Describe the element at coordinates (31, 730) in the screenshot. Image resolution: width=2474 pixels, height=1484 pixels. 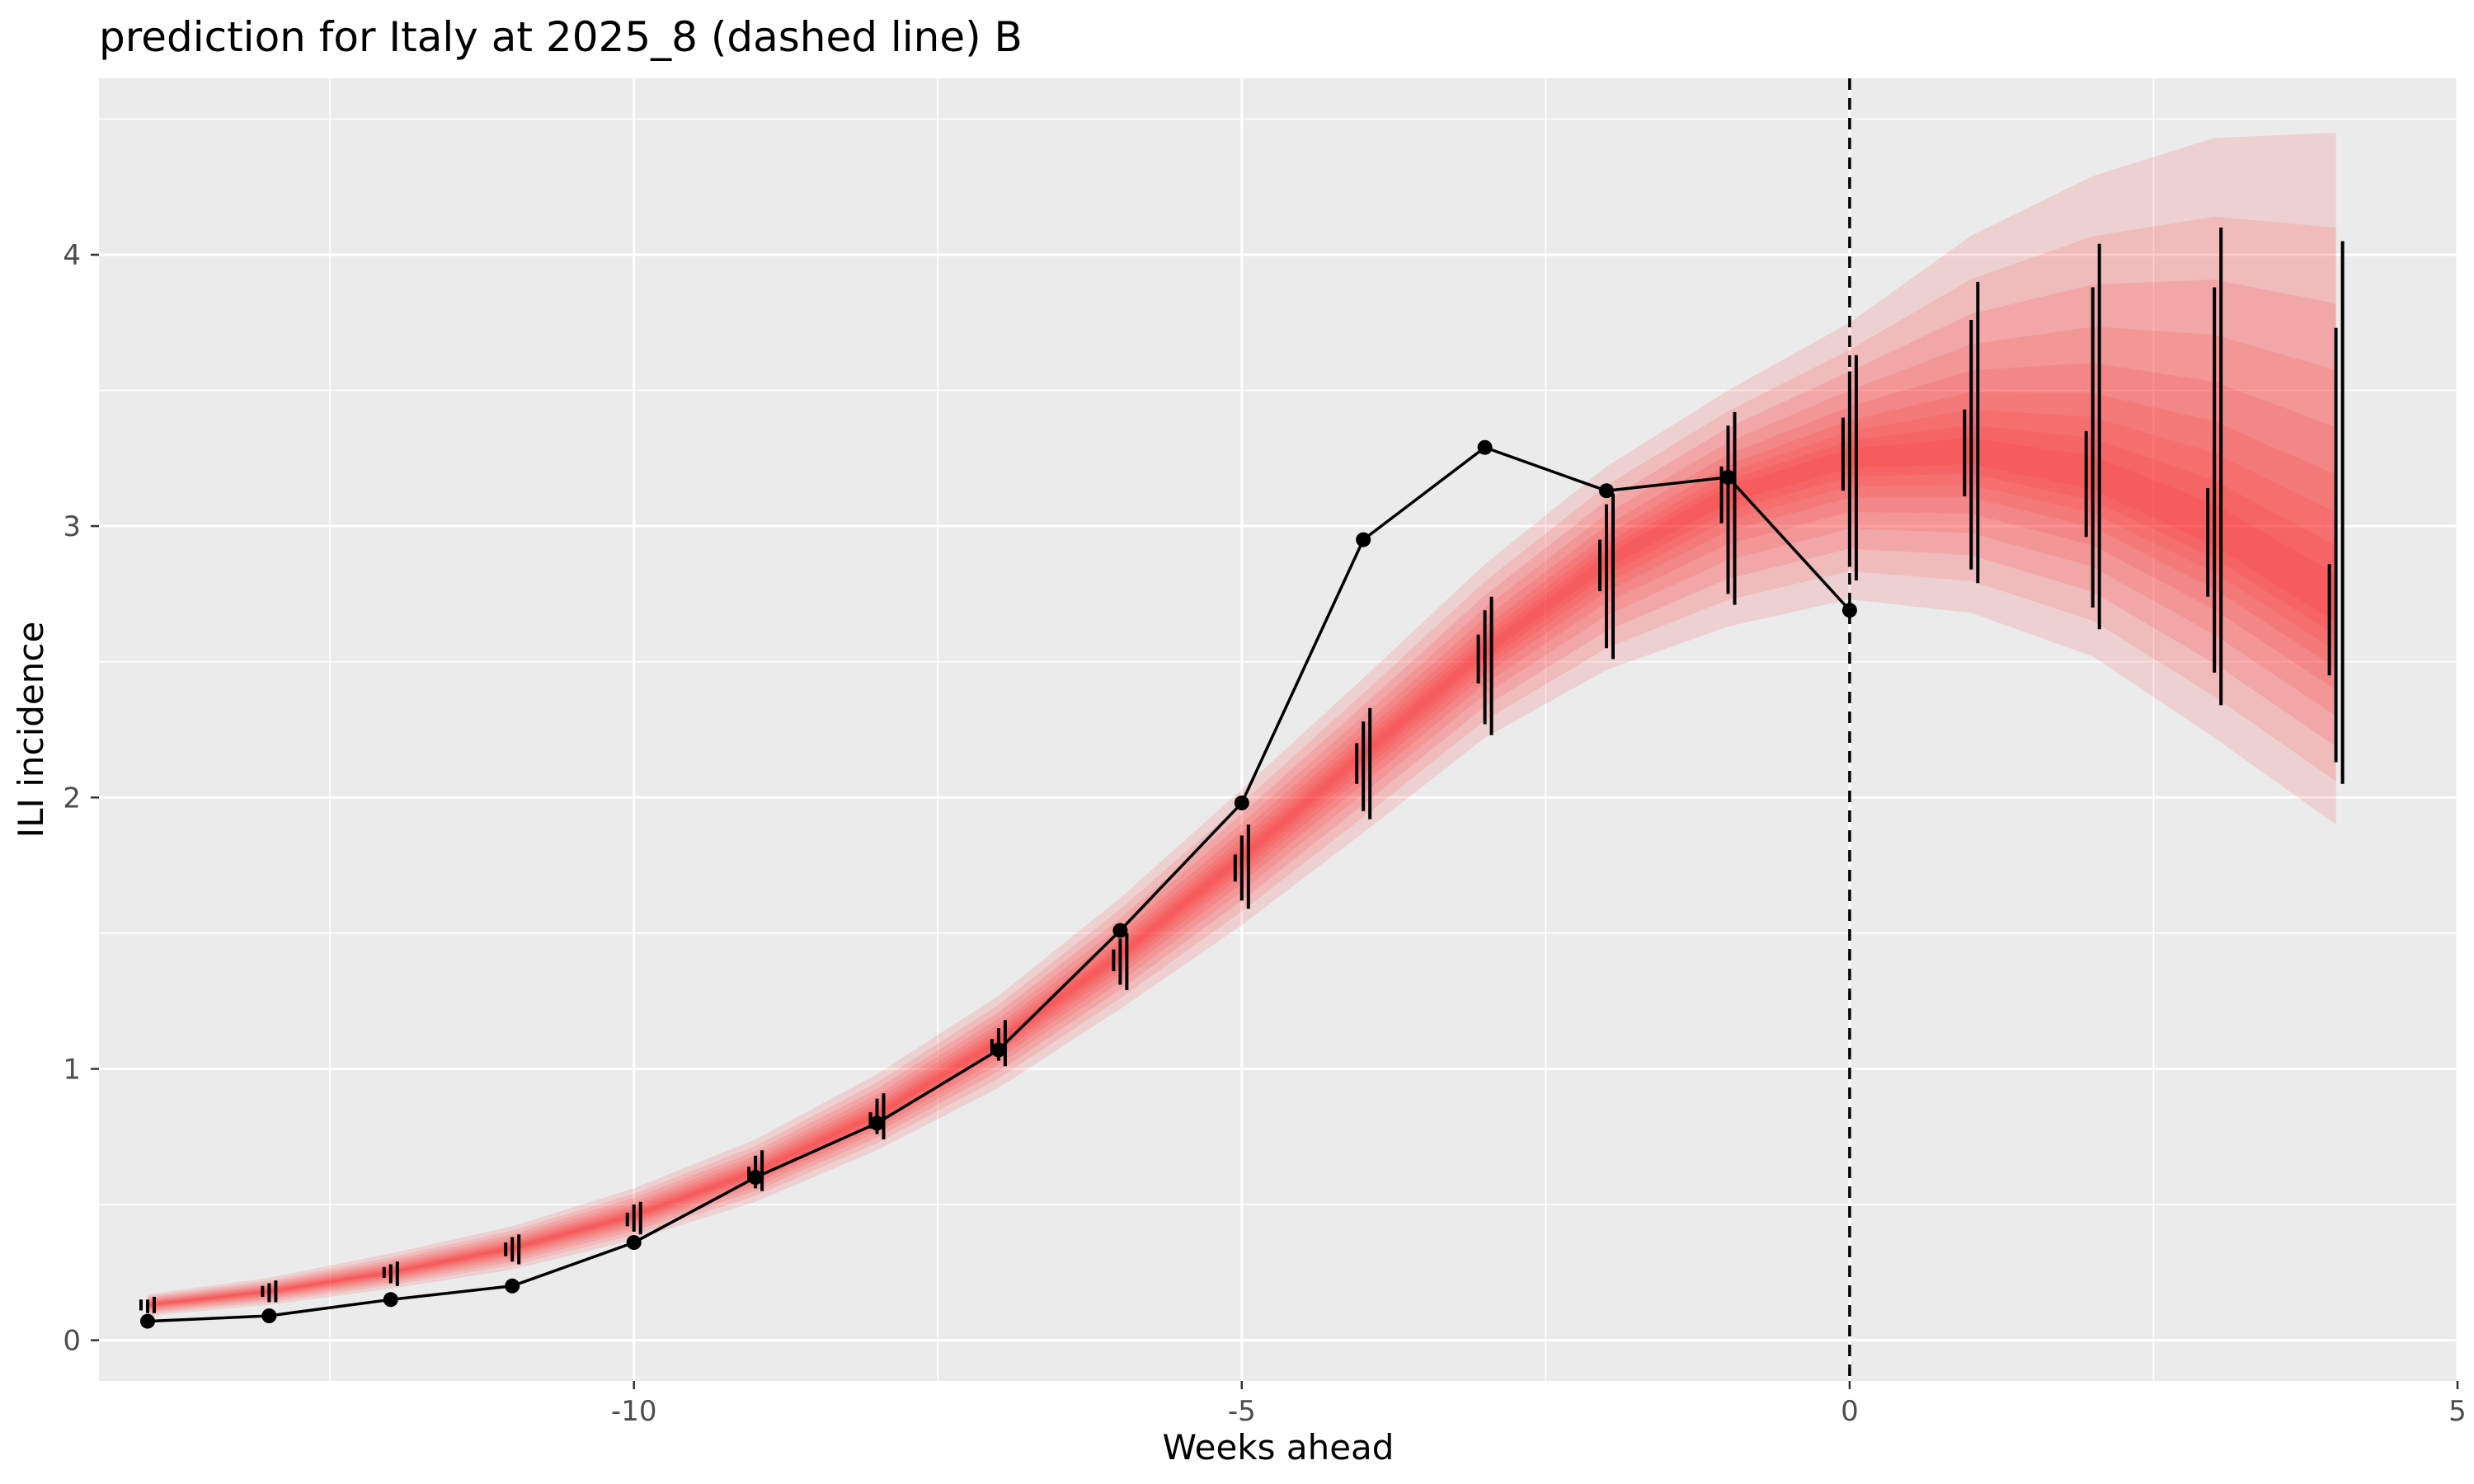
I see `y-axis-title: ILI incidence` at that location.